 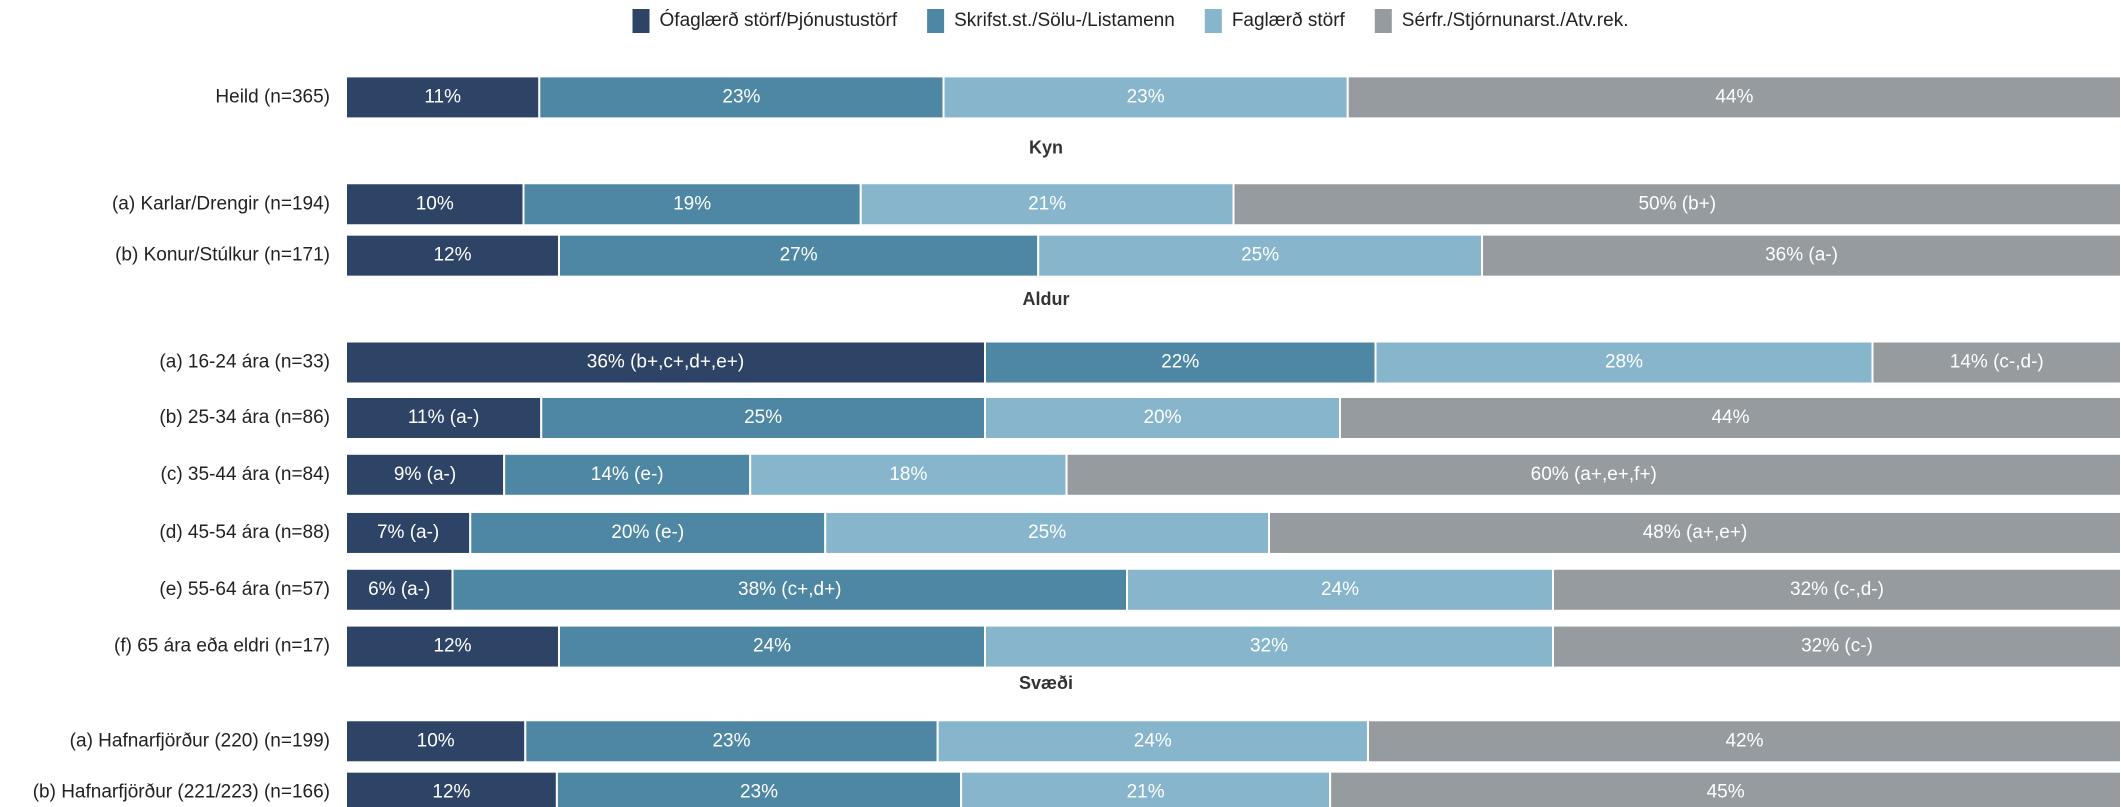 I want to click on value-label: 27%, so click(x=799, y=255).